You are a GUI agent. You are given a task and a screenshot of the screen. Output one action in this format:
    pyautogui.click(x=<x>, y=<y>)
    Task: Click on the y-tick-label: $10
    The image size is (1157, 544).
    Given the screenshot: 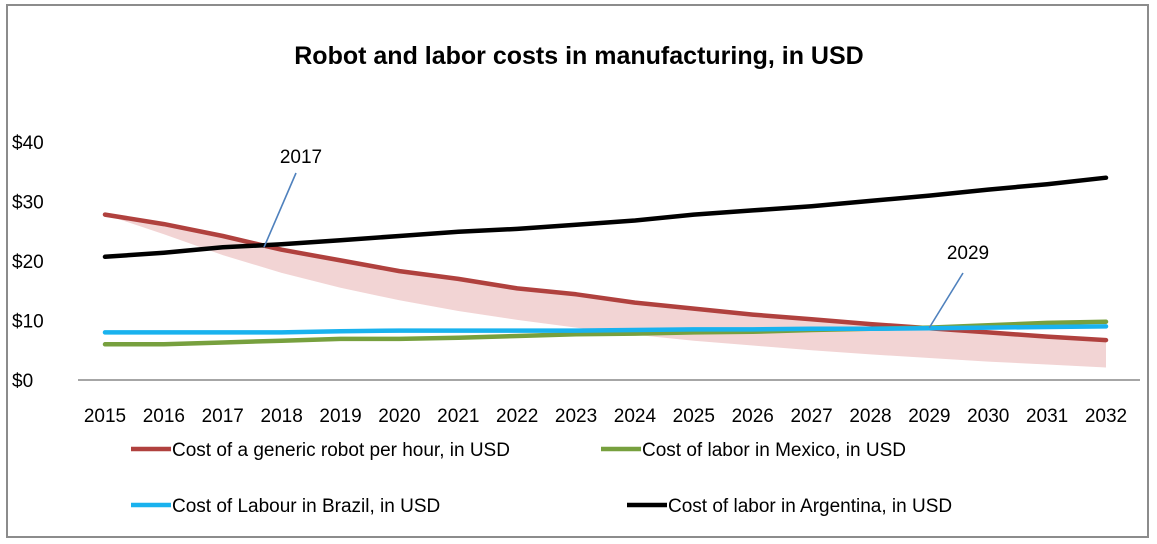 What is the action you would take?
    pyautogui.click(x=28, y=322)
    